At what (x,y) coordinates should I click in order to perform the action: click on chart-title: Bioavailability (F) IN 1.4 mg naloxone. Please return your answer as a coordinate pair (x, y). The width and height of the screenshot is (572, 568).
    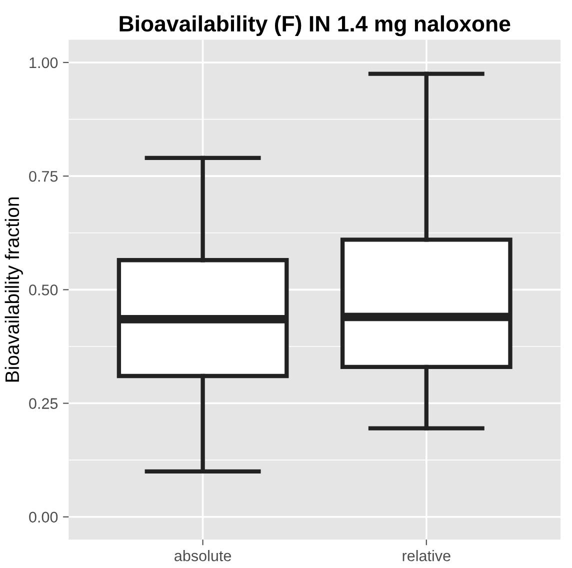
    Looking at the image, I should click on (315, 25).